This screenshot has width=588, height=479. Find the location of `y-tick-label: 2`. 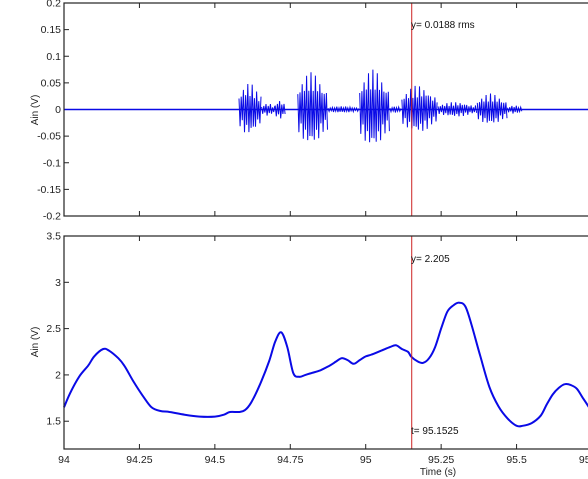

y-tick-label: 2 is located at coordinates (58, 375).